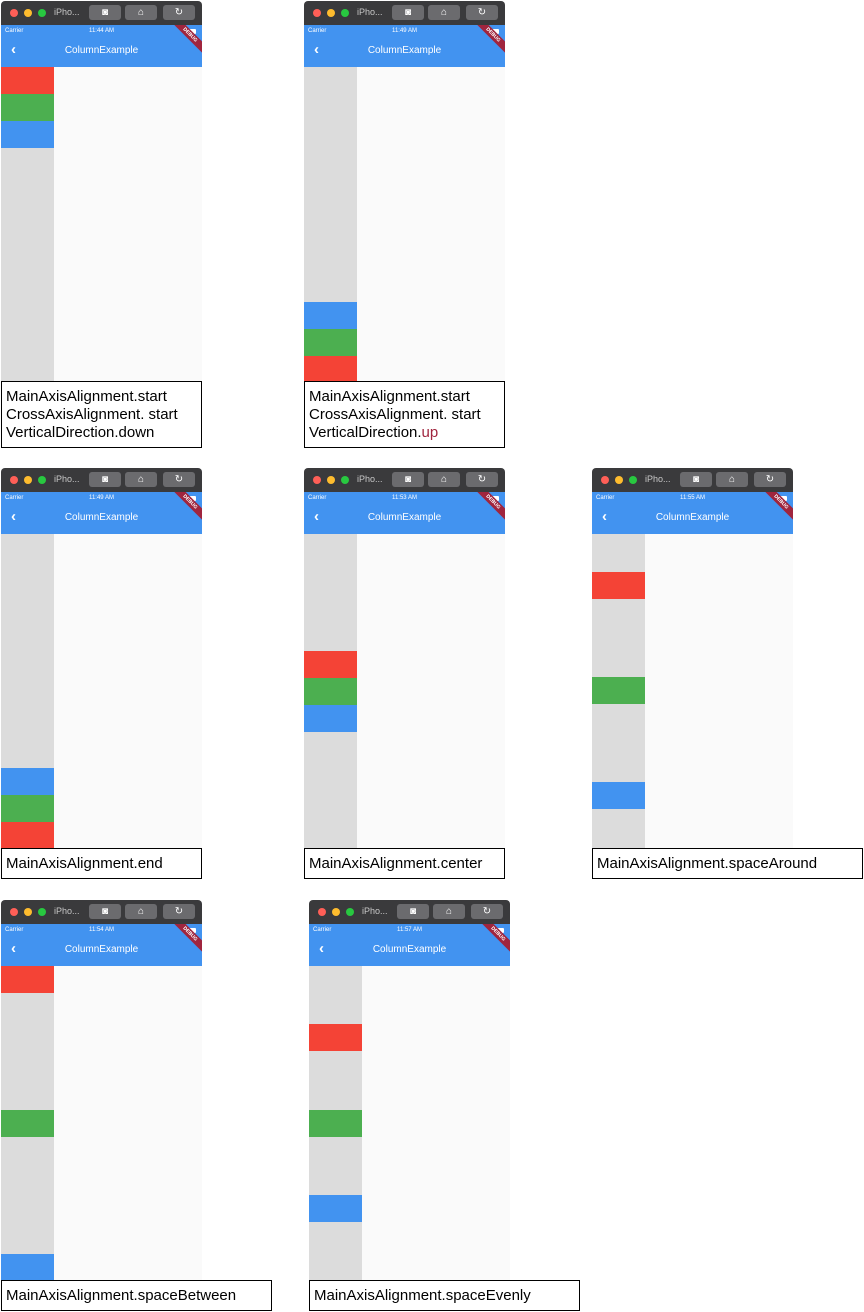 This screenshot has height=1312, width=864. Describe the element at coordinates (101, 498) in the screenshot. I see `status-clock: 11:49 AM` at that location.